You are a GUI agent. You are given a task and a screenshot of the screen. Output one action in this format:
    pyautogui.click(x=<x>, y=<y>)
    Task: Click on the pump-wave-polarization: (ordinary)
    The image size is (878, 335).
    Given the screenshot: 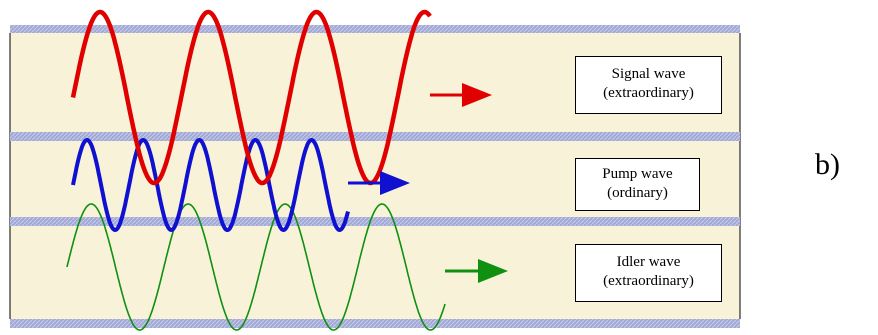 What is the action you would take?
    pyautogui.click(x=637, y=193)
    